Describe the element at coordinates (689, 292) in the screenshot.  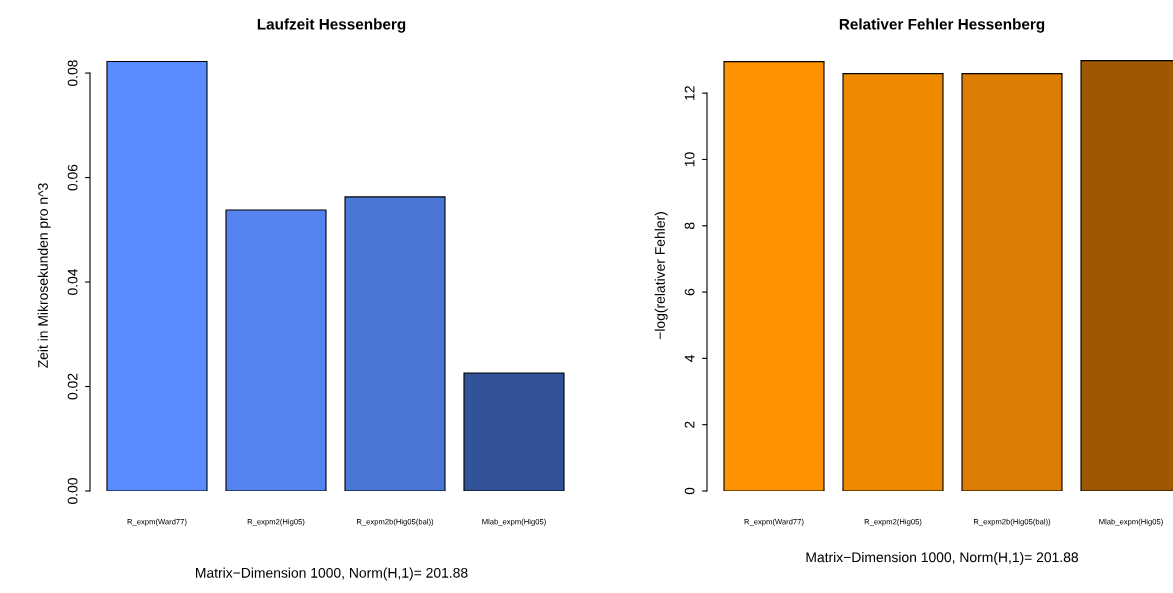
I see `y-tick-label: 6` at that location.